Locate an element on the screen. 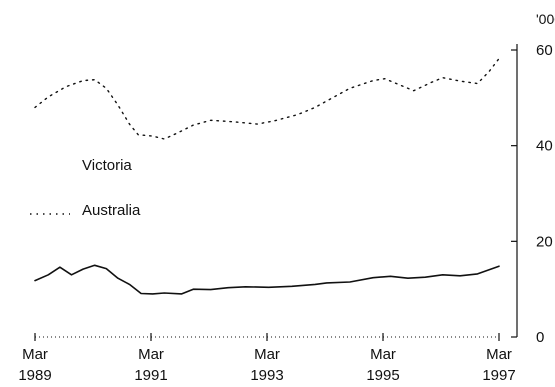  y-tick-label: 20 is located at coordinates (544, 241).